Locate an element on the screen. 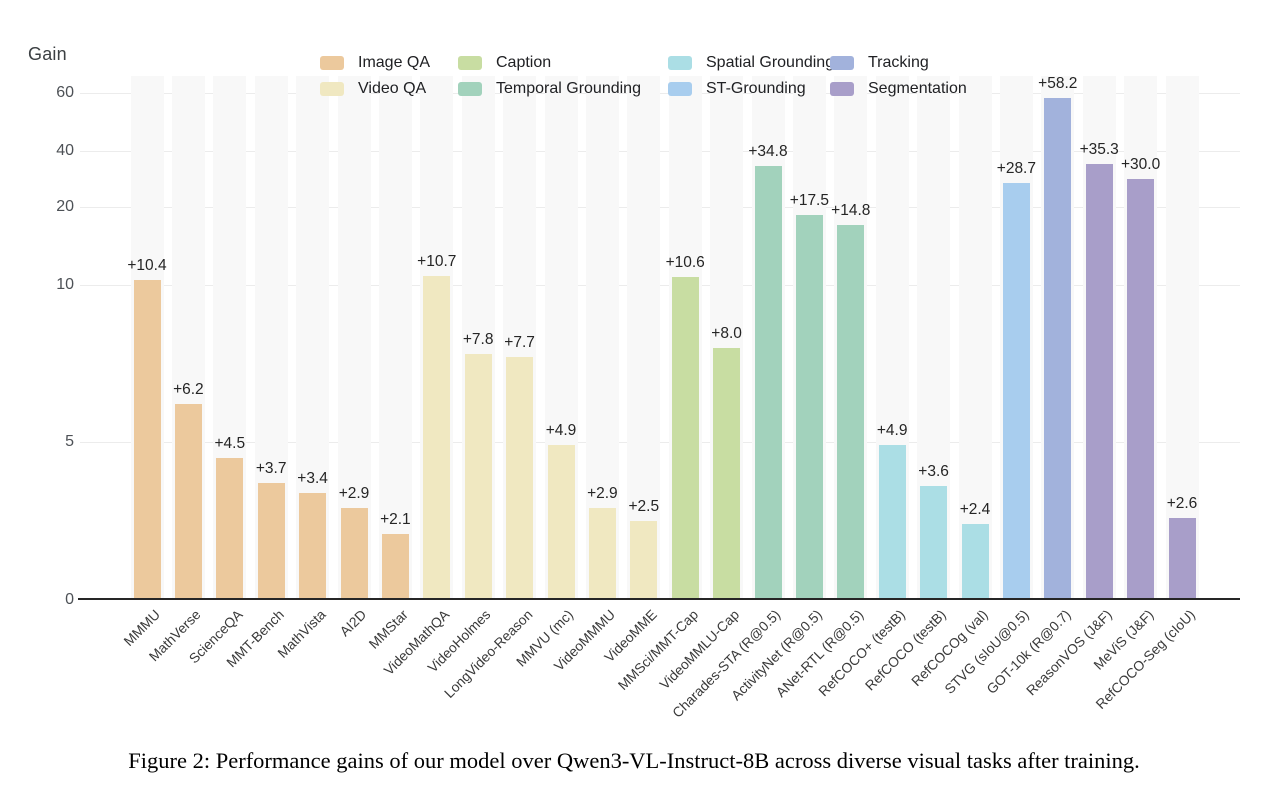 This screenshot has height=806, width=1268. value-label-videommlu-cap: +8.0 is located at coordinates (726, 333).